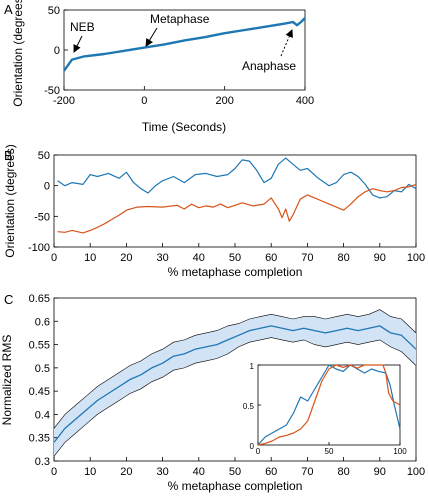 This screenshot has width=428, height=500. I want to click on panel-b-xtick-label: 20, so click(126, 258).